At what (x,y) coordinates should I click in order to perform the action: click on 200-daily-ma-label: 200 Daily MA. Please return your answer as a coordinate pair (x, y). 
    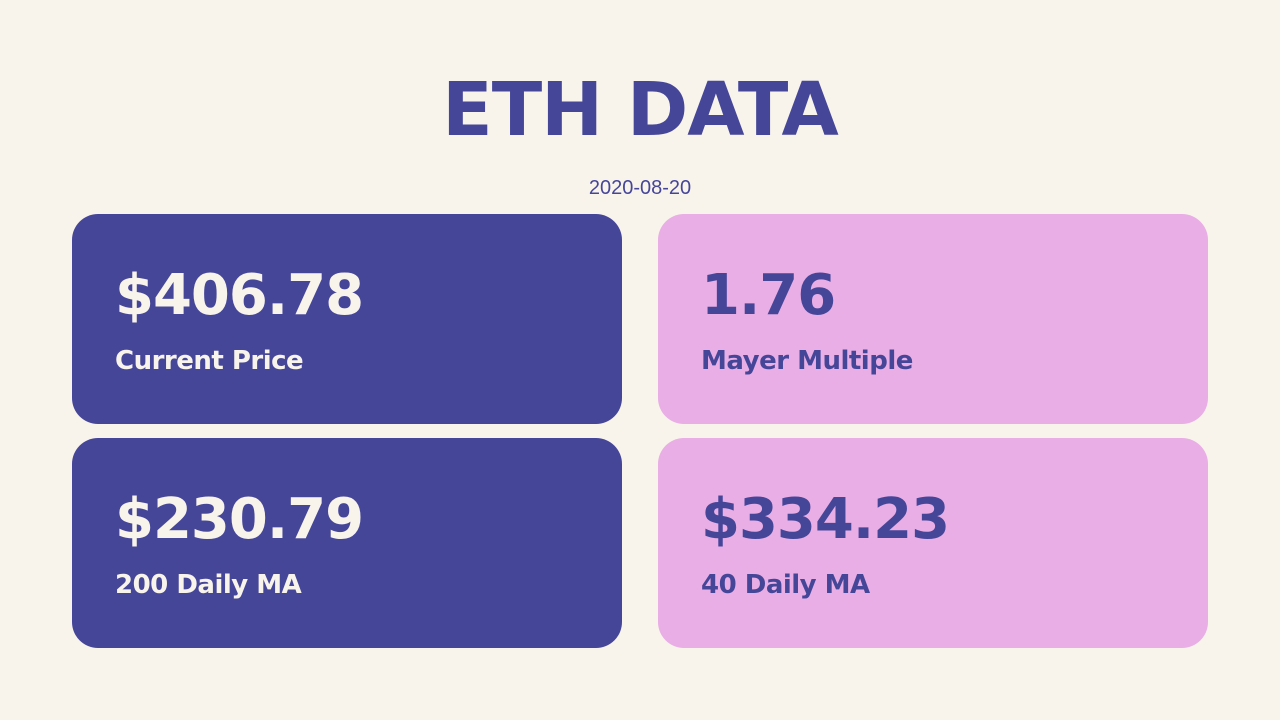
    Looking at the image, I should click on (208, 585).